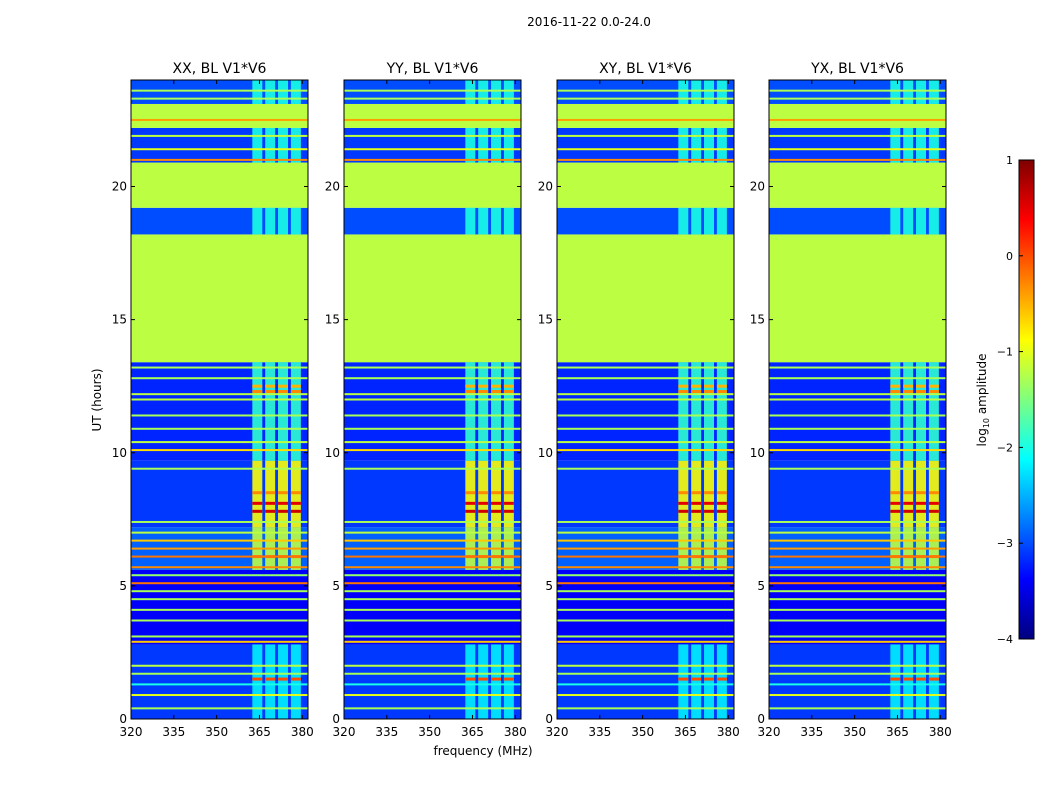  Describe the element at coordinates (1009, 256) in the screenshot. I see `colorbar-tick-label: 0` at that location.